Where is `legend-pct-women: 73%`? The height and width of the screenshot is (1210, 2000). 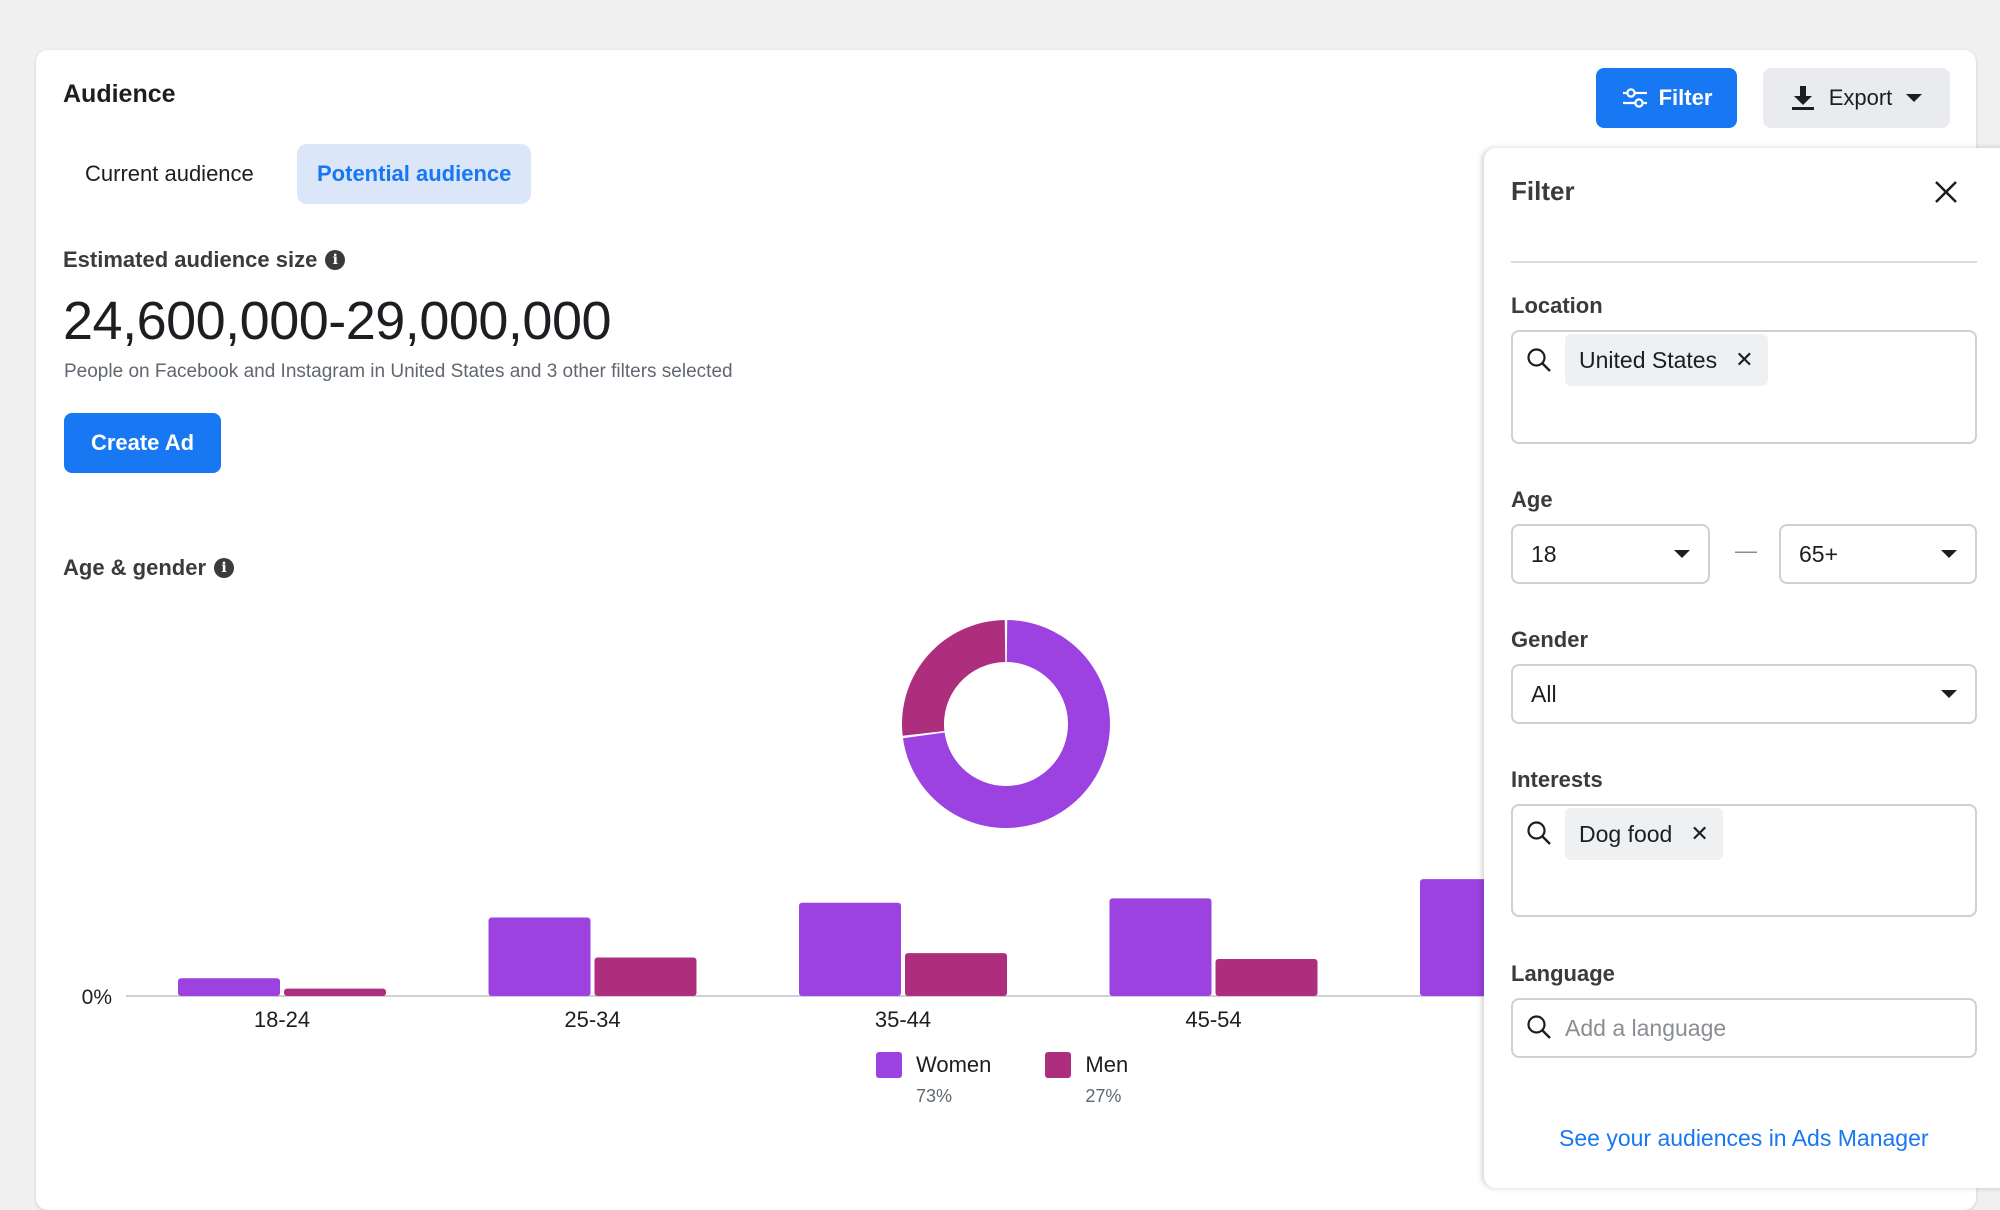 legend-pct-women: 73% is located at coordinates (934, 1096).